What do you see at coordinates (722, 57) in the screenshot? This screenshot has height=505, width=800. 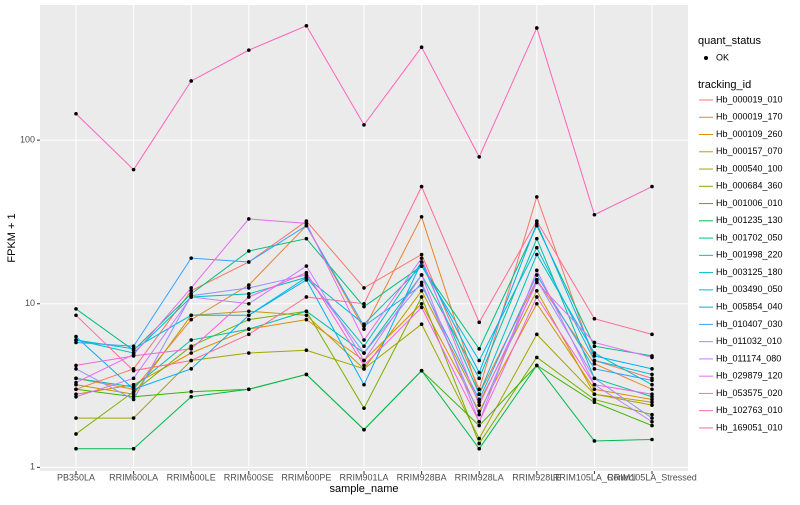 I see `legend-label: OK` at bounding box center [722, 57].